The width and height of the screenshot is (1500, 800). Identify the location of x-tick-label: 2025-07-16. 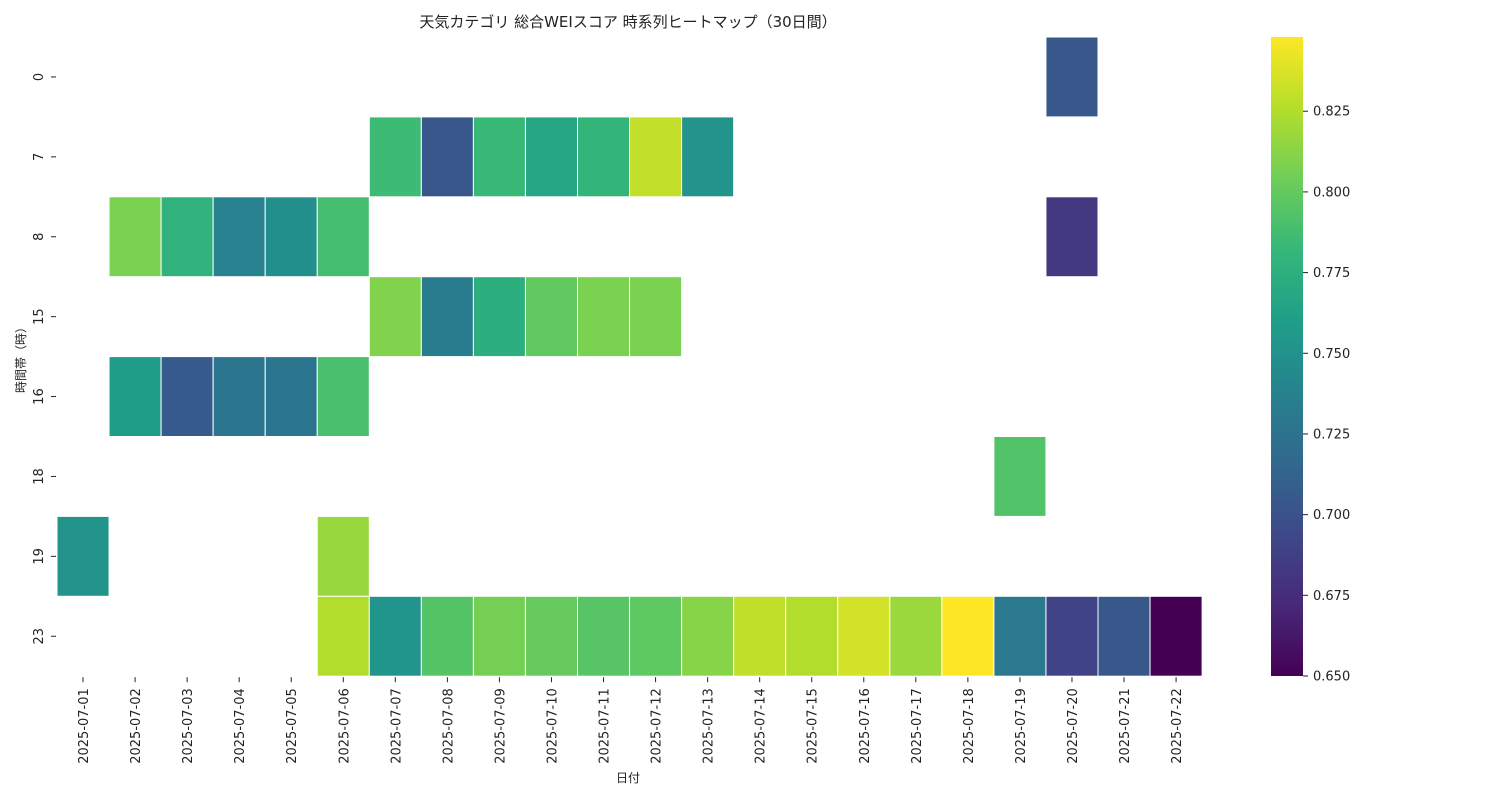
(865, 726).